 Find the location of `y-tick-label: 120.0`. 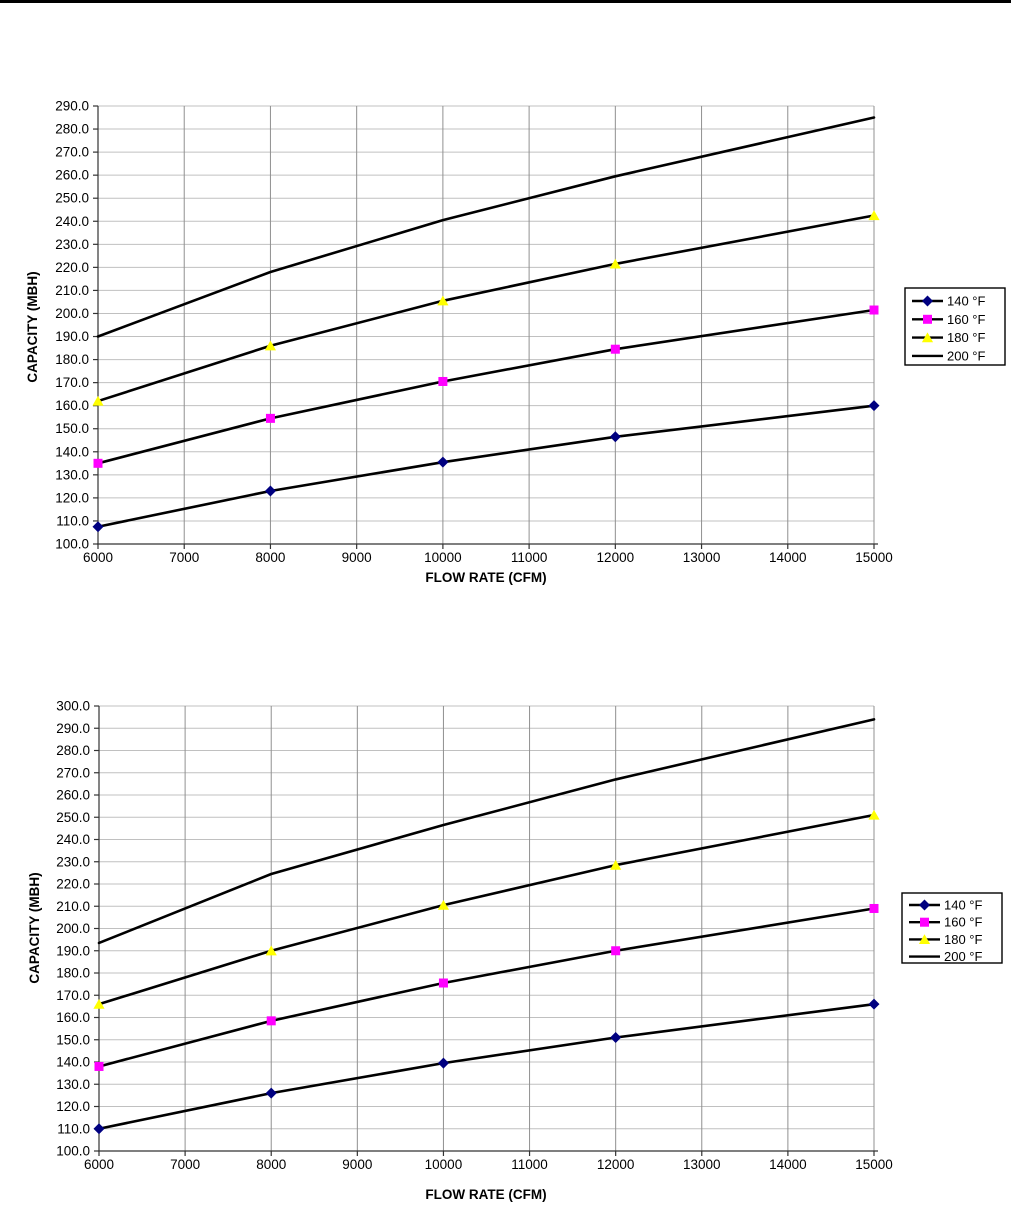

y-tick-label: 120.0 is located at coordinates (73, 1106).